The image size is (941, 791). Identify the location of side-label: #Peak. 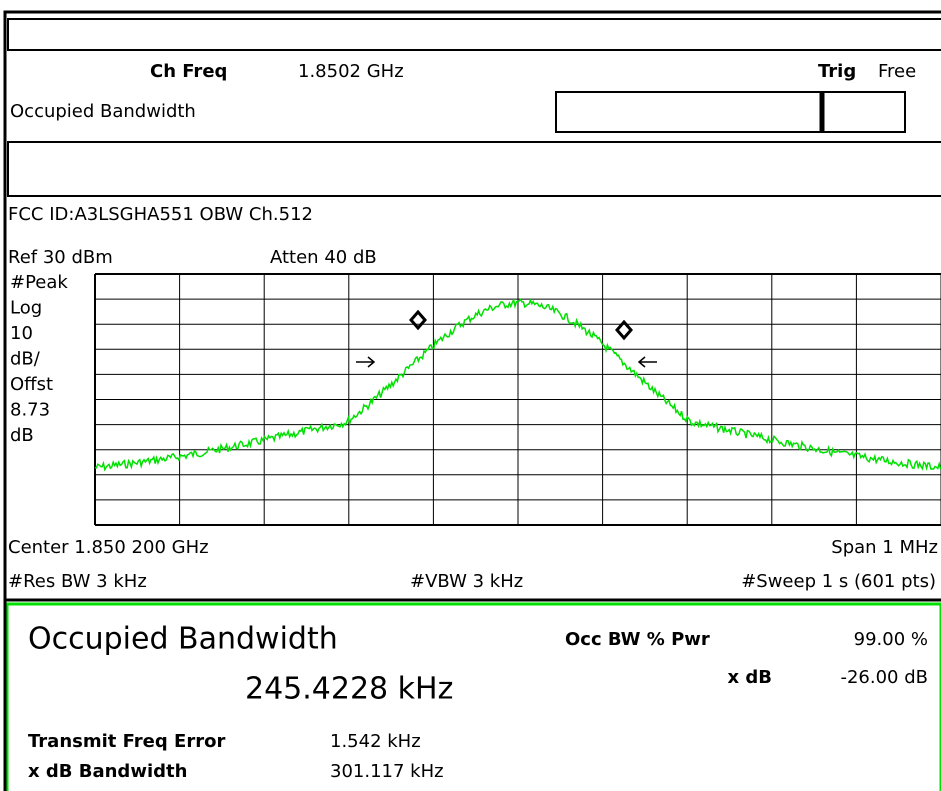
(39, 282).